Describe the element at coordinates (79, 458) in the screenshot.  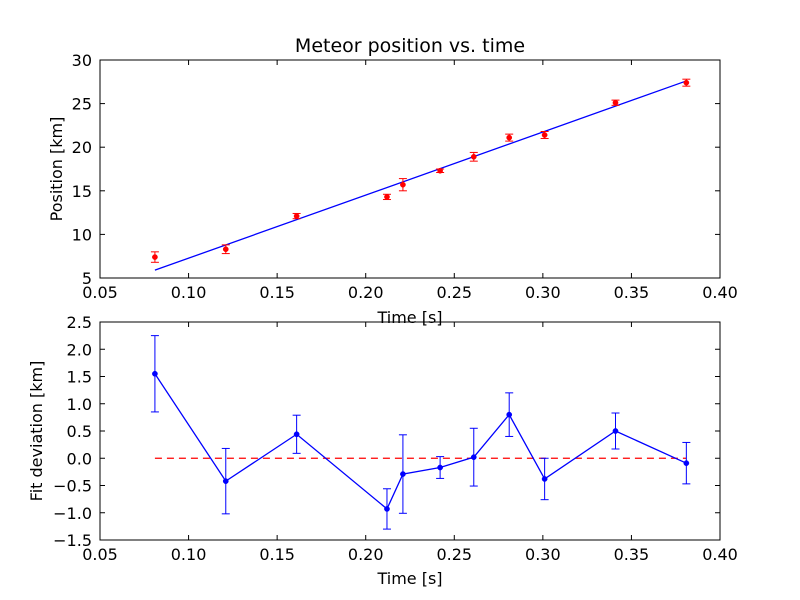
I see `y-tick-label: 0.0` at that location.